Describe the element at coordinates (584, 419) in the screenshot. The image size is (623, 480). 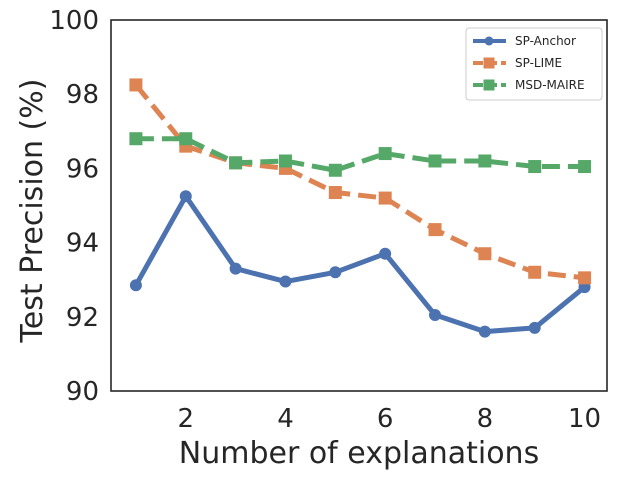
I see `x-tick-label: 10` at that location.